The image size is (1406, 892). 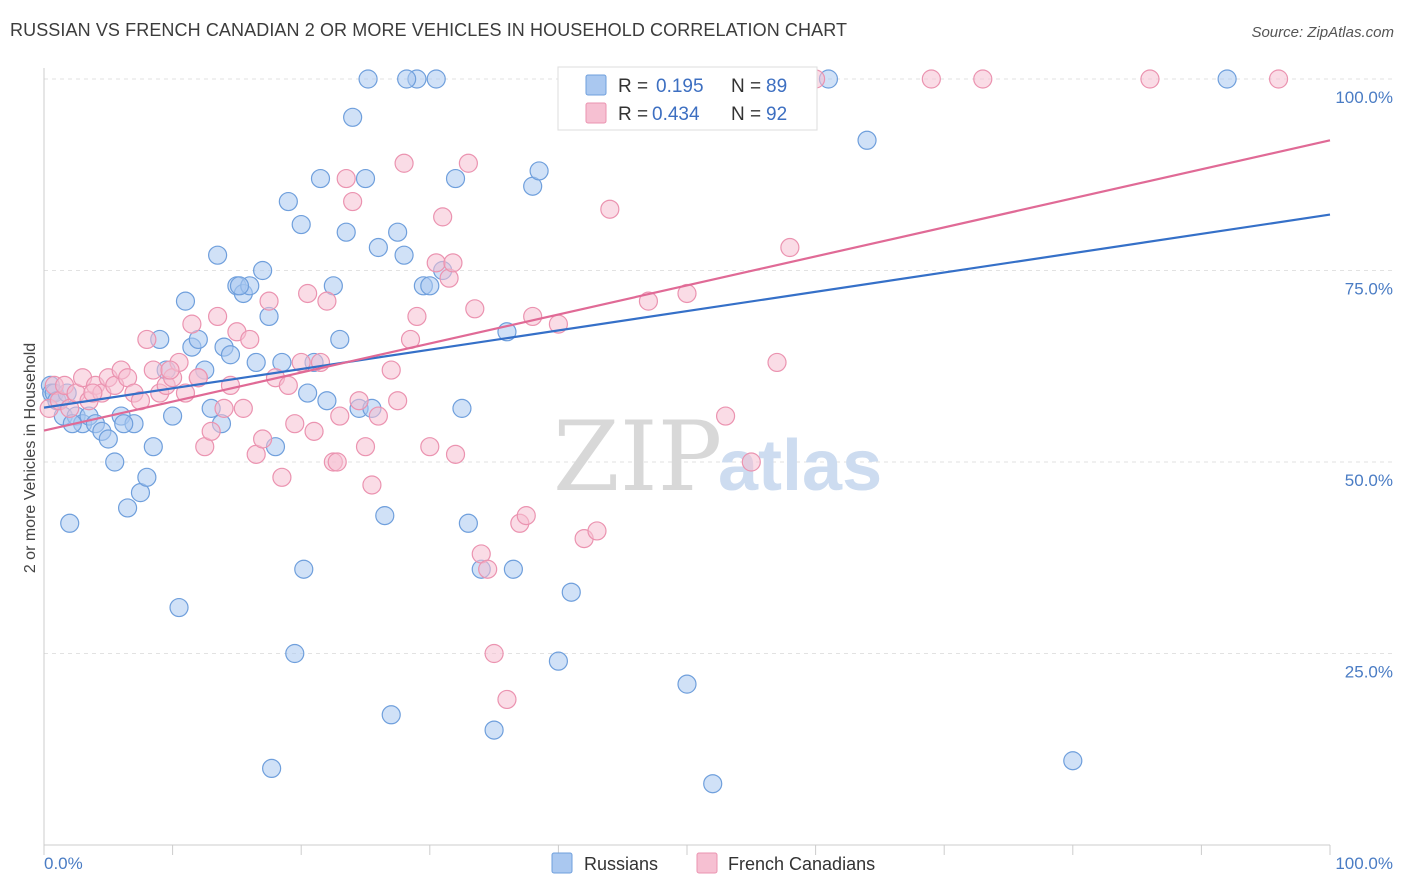 I want to click on y-tick-label-25: 25.0%, so click(x=1369, y=672).